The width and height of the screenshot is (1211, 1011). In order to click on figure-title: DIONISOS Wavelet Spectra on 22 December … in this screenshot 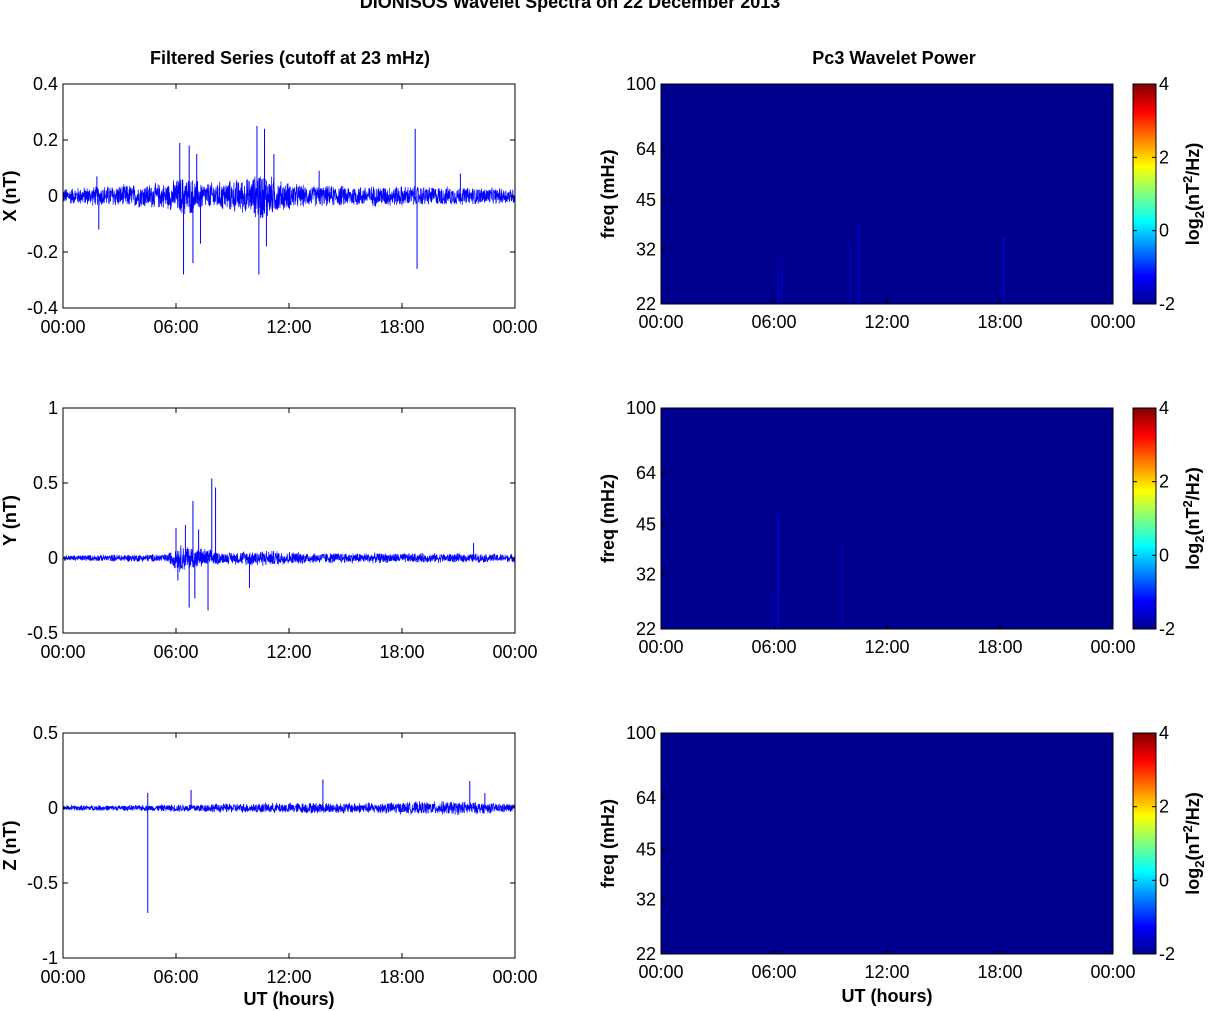, I will do `click(570, 6)`.